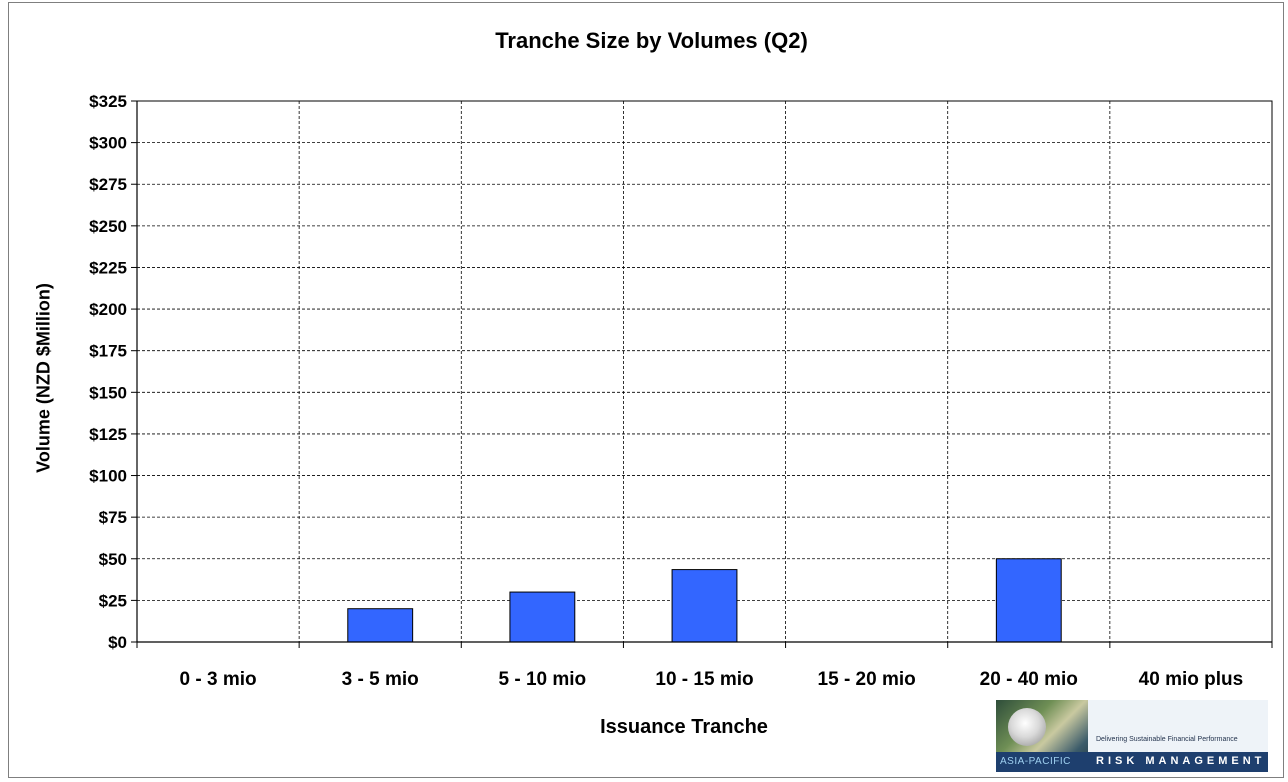 This screenshot has height=782, width=1288. What do you see at coordinates (651, 40) in the screenshot?
I see `chart-title: Tranche Size by Volumes (Q2)` at bounding box center [651, 40].